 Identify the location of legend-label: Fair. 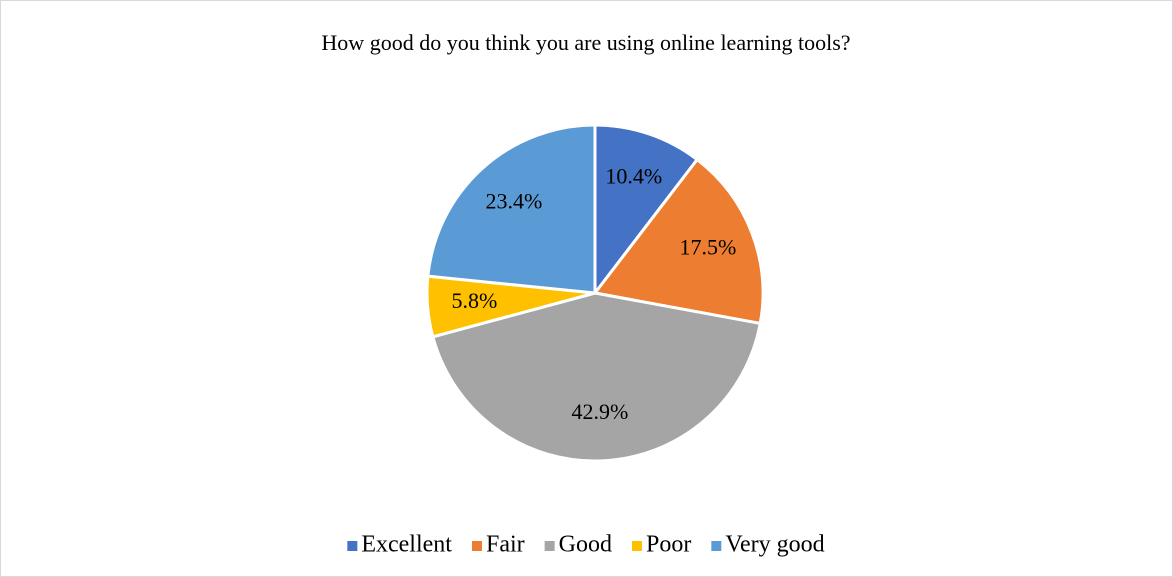
(505, 545).